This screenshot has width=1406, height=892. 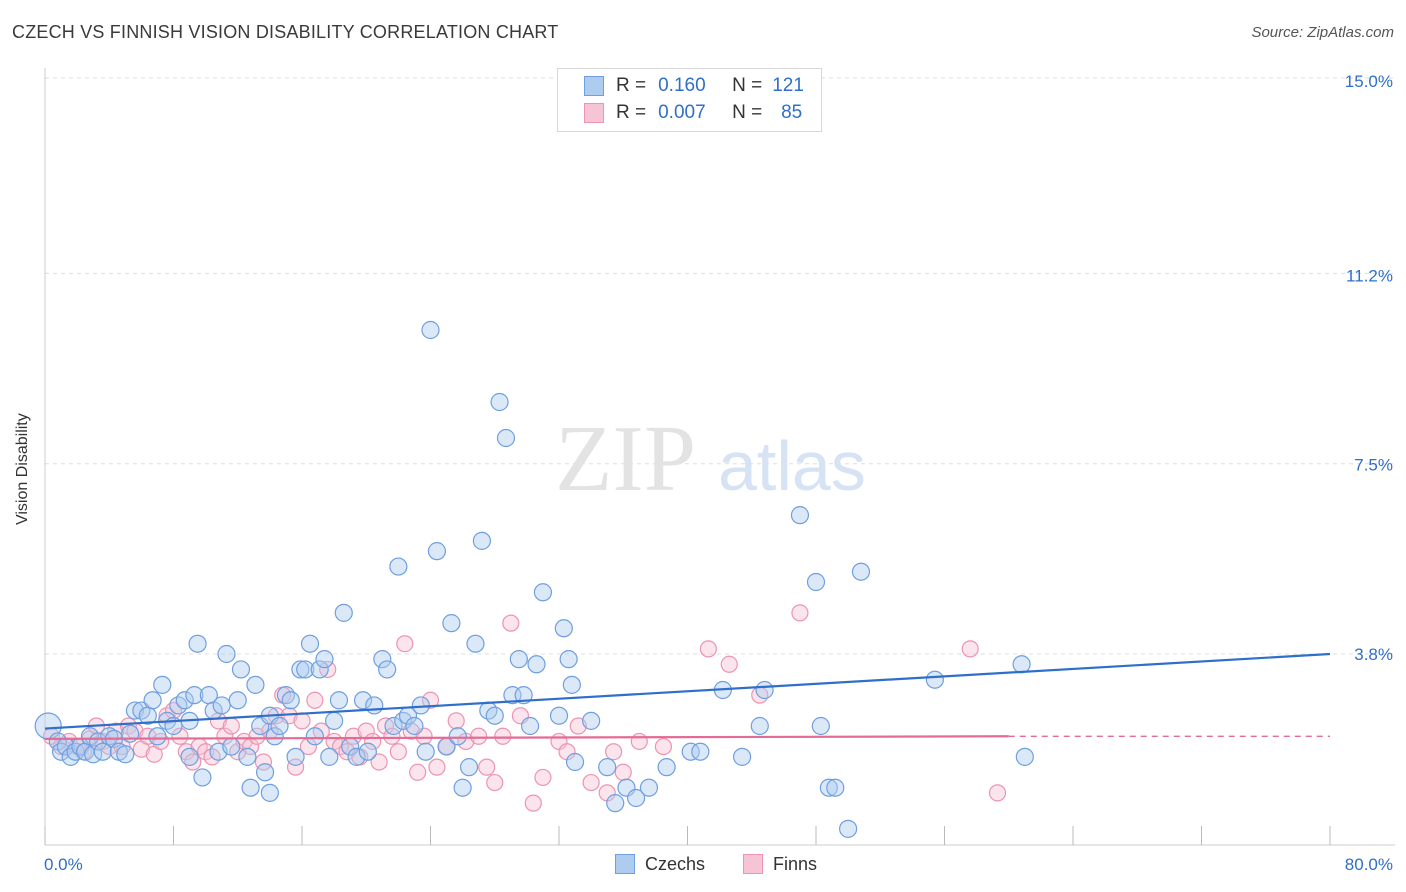 What do you see at coordinates (63, 864) in the screenshot?
I see `x-tick-label: 0.0%` at bounding box center [63, 864].